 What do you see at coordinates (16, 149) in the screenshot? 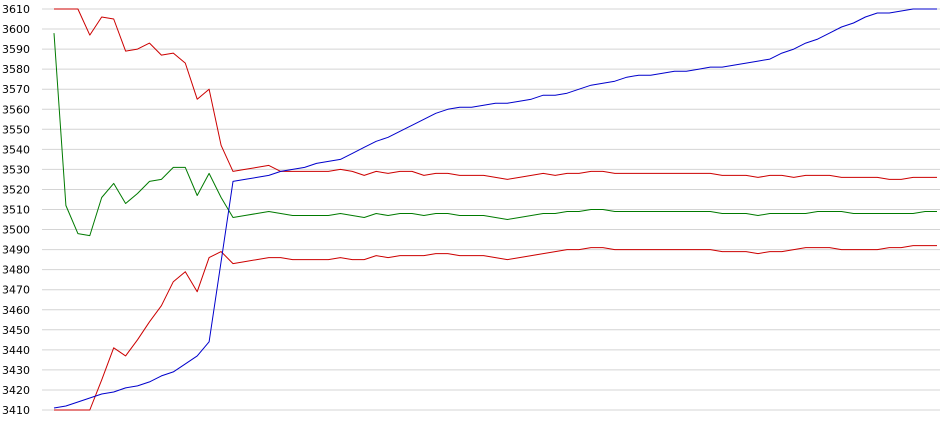
I see `y-tick-label: 3540` at bounding box center [16, 149].